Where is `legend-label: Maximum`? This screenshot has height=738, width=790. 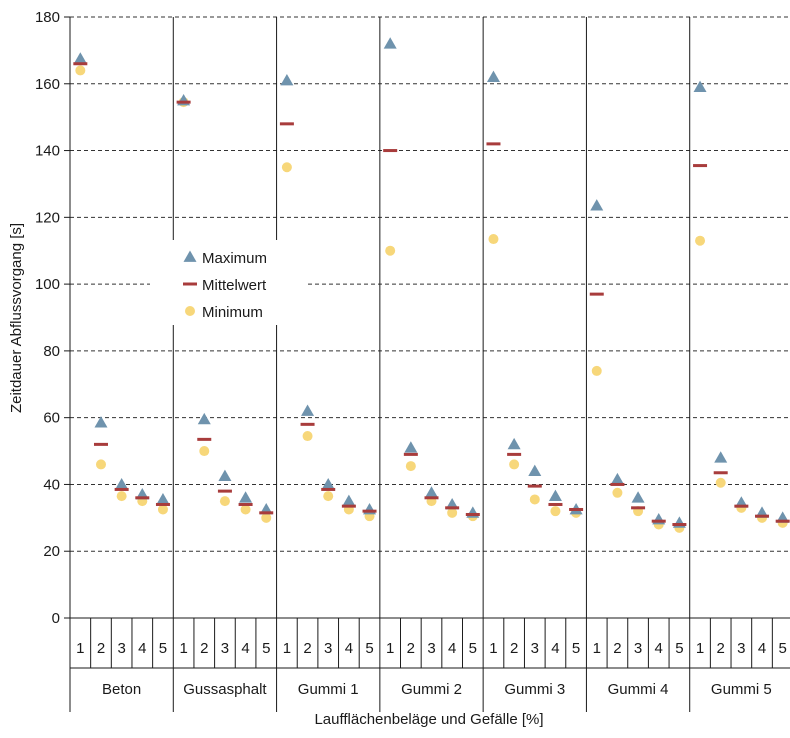
legend-label: Maximum is located at coordinates (234, 258).